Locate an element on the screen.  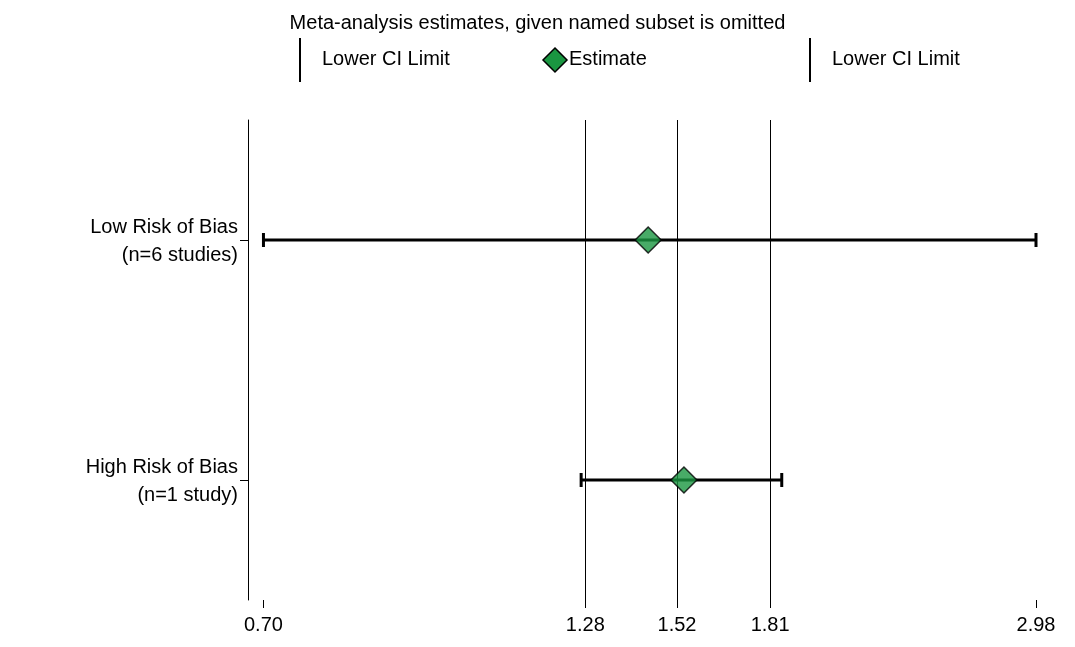
x-tick-label: 1.28 is located at coordinates (585, 624).